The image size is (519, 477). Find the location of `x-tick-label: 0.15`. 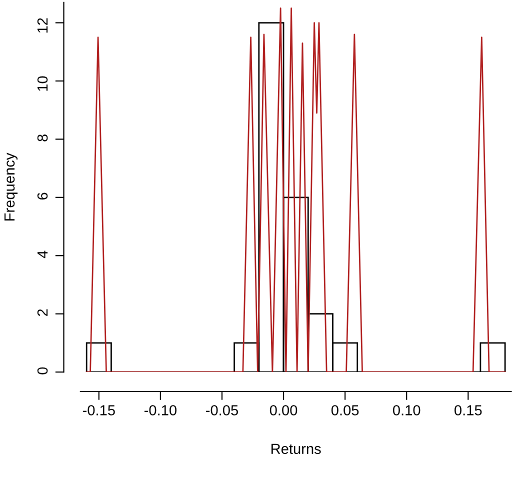

x-tick-label: 0.15 is located at coordinates (468, 410).